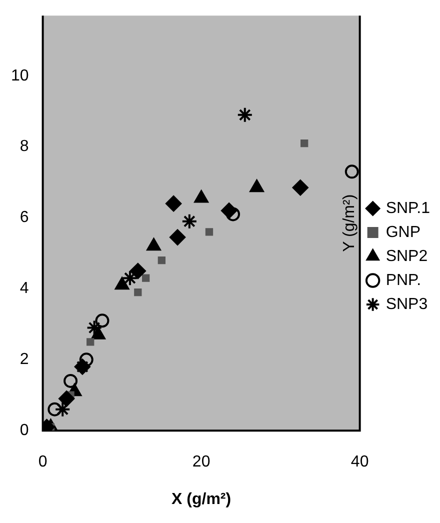 The image size is (440, 523). What do you see at coordinates (403, 232) in the screenshot?
I see `legend-label: GNP` at bounding box center [403, 232].